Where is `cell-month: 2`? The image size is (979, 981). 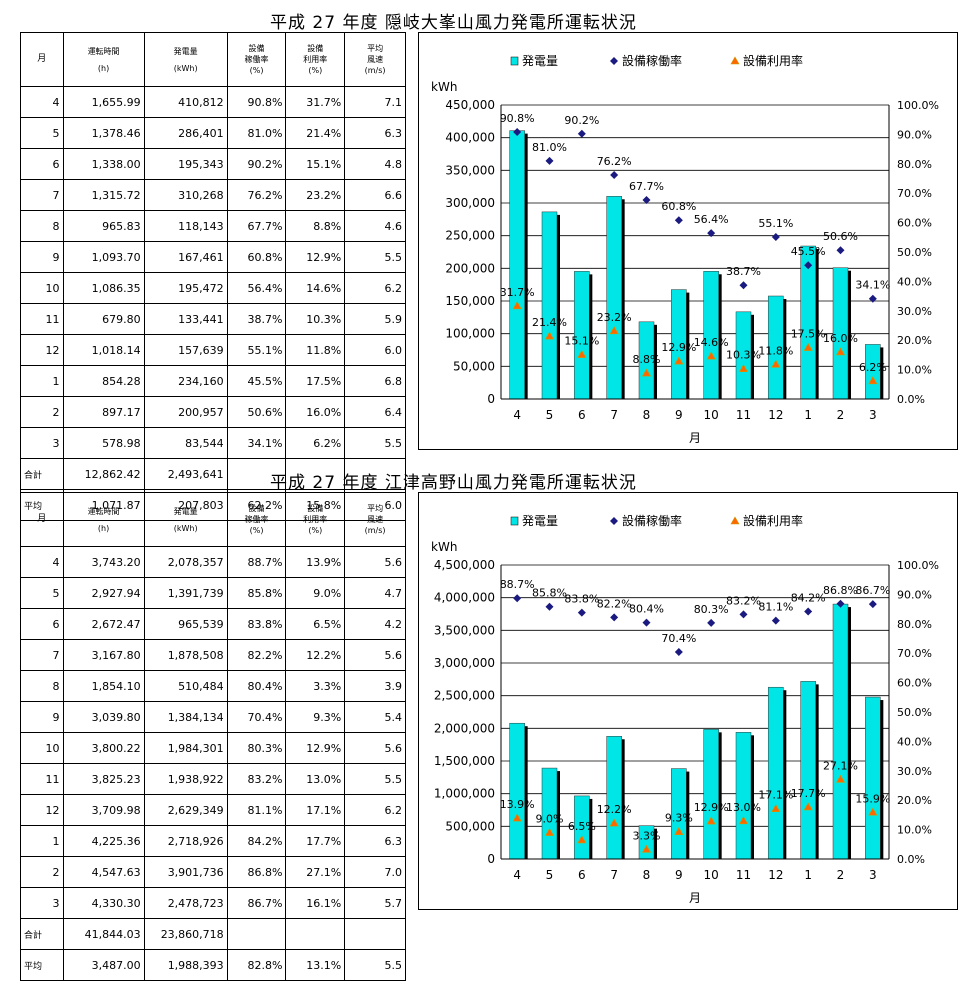
cell-month: 2 is located at coordinates (42, 412).